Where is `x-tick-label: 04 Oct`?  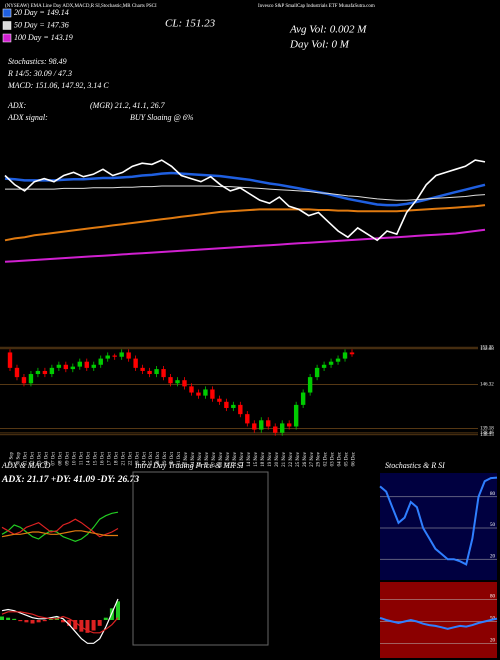 x-tick-label: 04 Oct is located at coordinates (47, 458).